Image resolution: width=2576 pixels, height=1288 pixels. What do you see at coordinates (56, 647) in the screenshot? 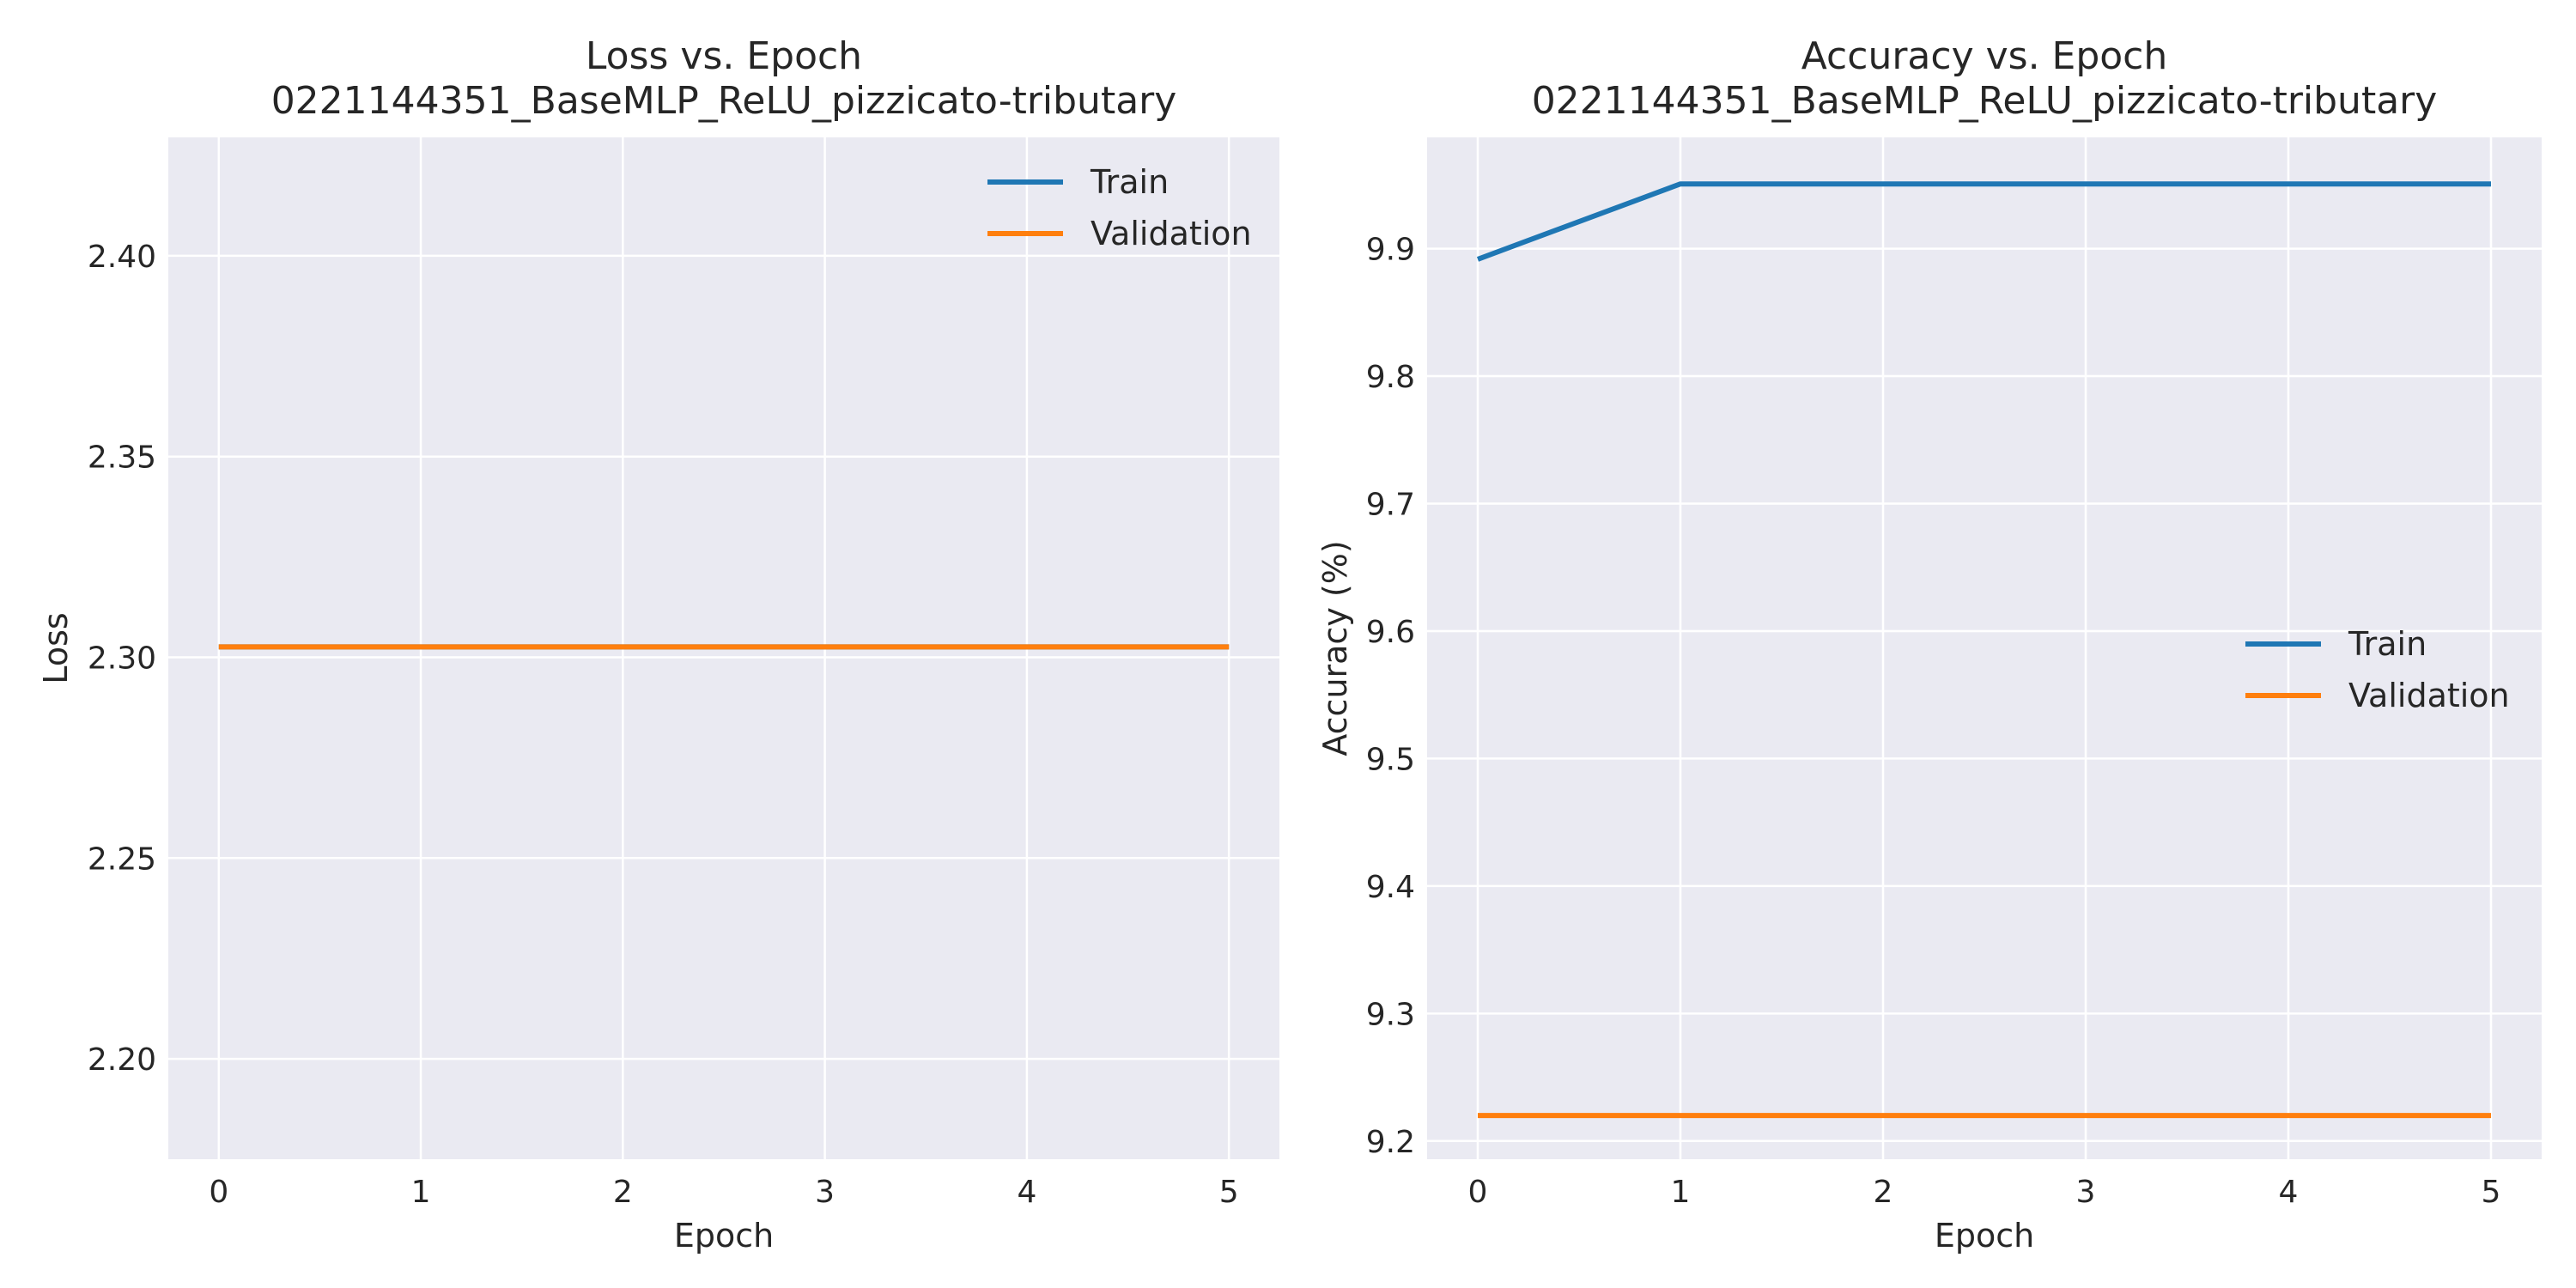
I see `y-axis-label: Loss` at bounding box center [56, 647].